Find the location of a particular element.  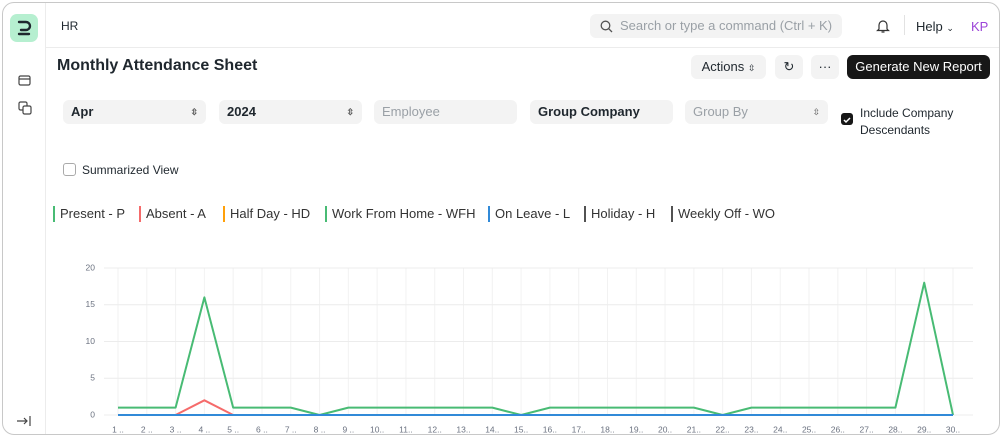

search-icon is located at coordinates (606, 26).